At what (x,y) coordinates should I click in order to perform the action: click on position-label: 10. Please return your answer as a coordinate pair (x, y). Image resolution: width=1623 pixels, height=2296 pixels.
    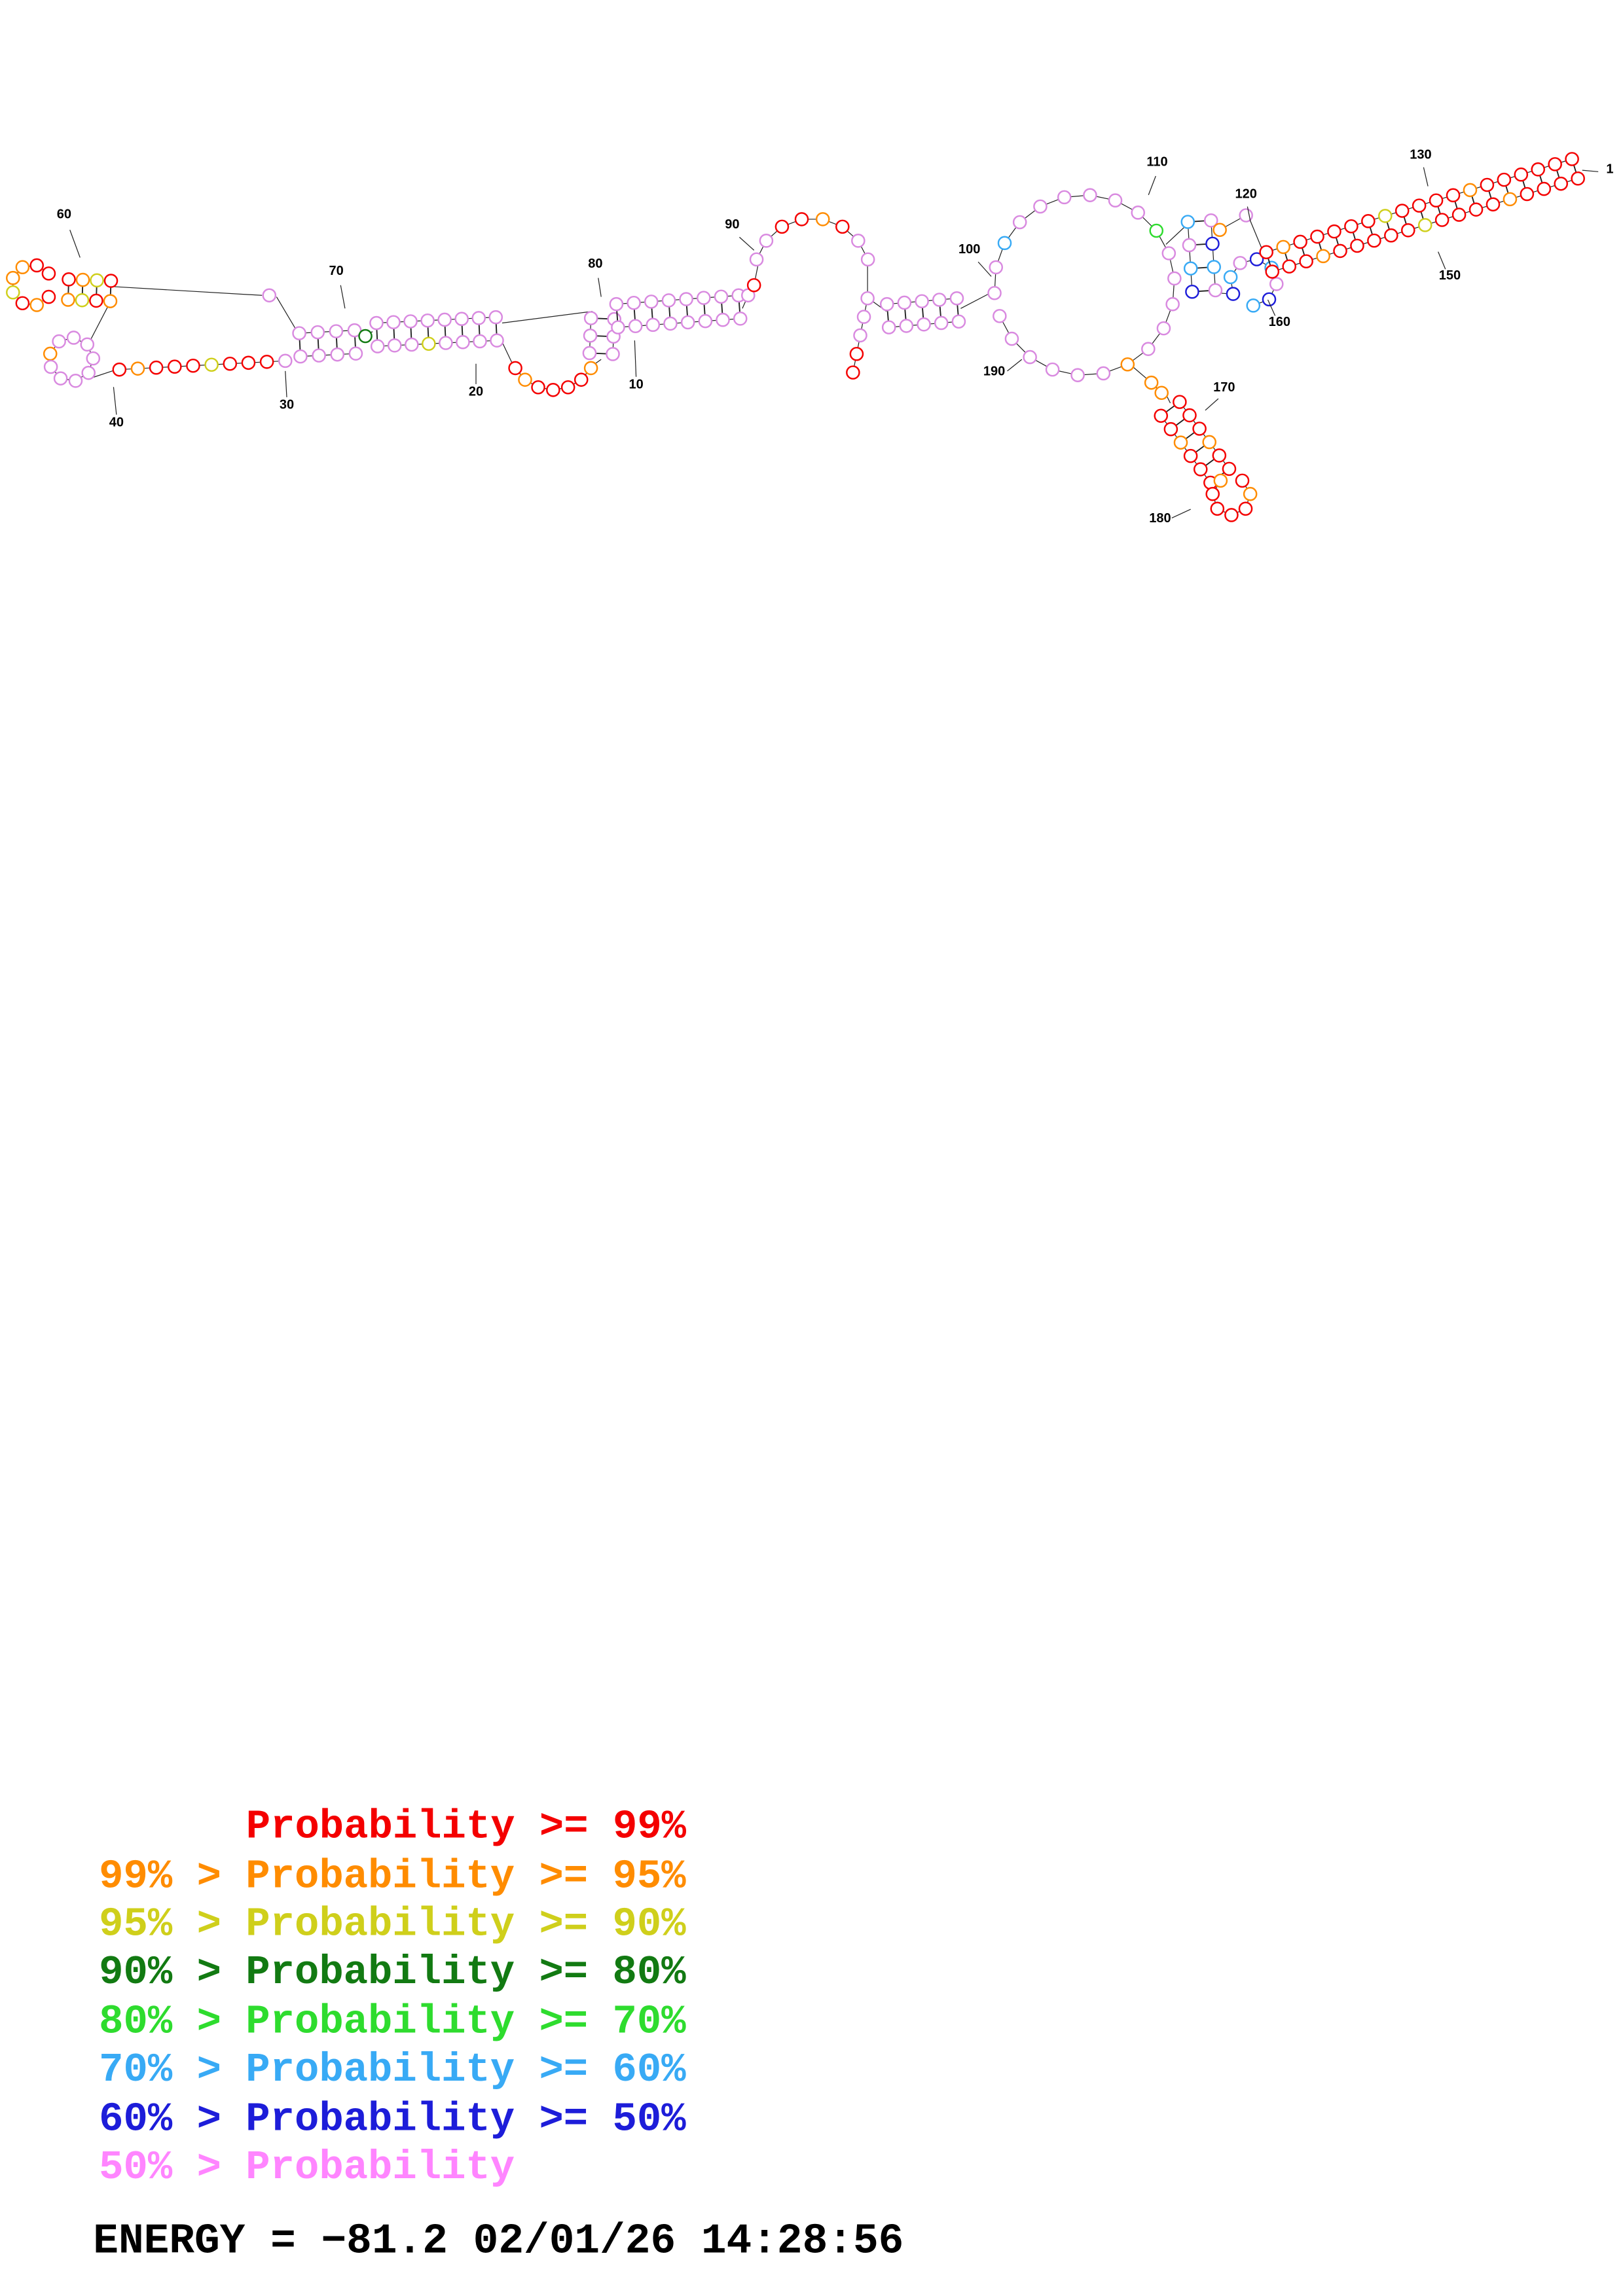
    Looking at the image, I should click on (636, 385).